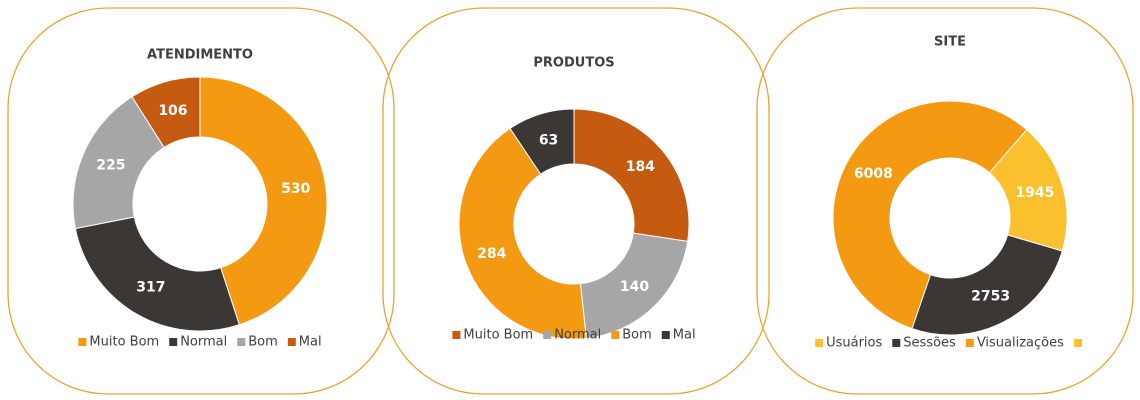  Describe the element at coordinates (200, 55) in the screenshot. I see `chart-title: ATENDIMENTO` at that location.